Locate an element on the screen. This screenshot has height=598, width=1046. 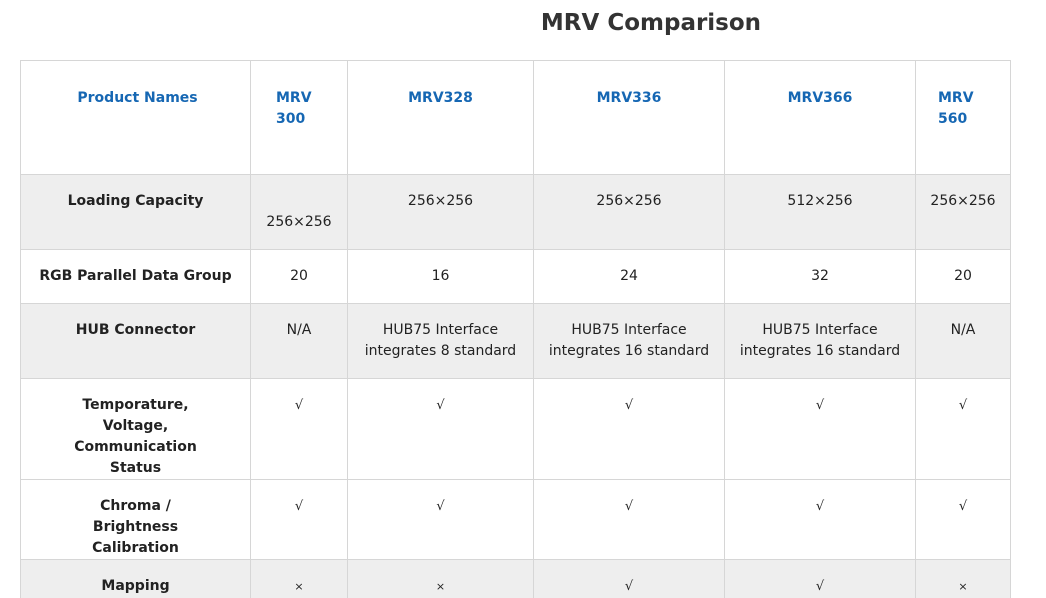
product-name: MRV 560 is located at coordinates (956, 108).